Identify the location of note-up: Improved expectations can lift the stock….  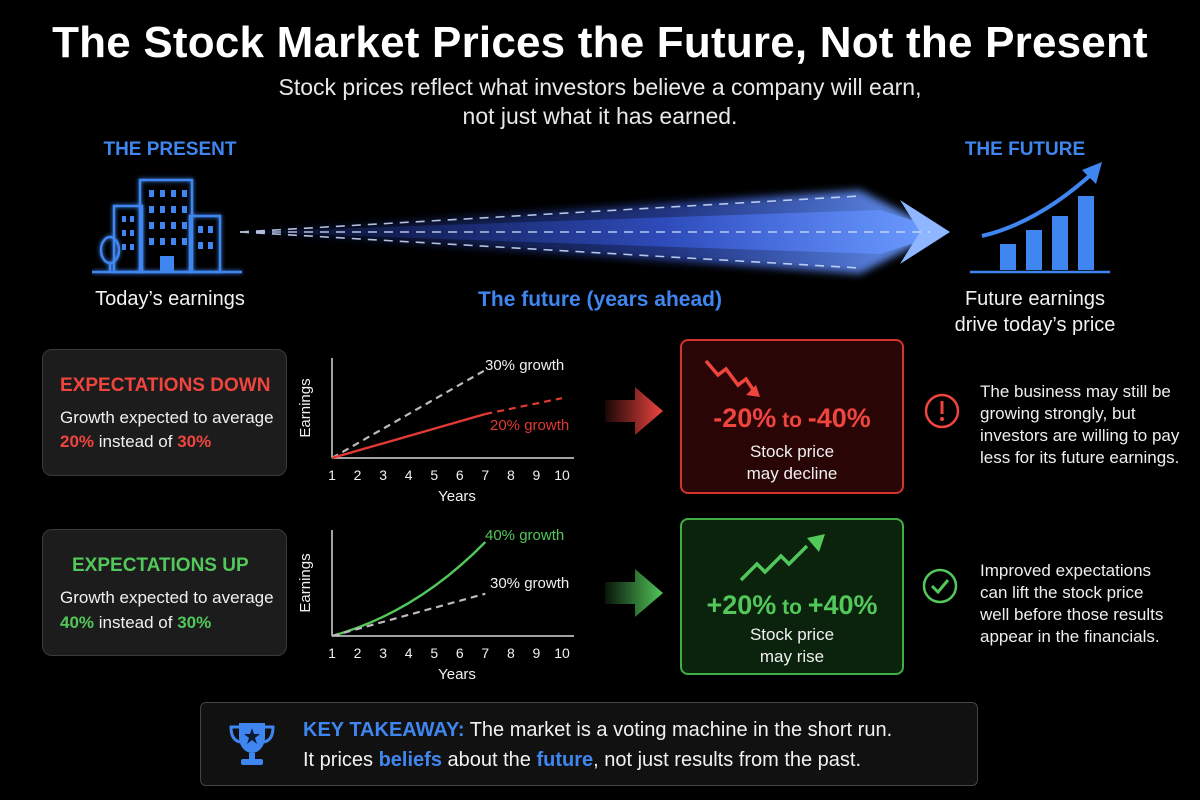
(1072, 603).